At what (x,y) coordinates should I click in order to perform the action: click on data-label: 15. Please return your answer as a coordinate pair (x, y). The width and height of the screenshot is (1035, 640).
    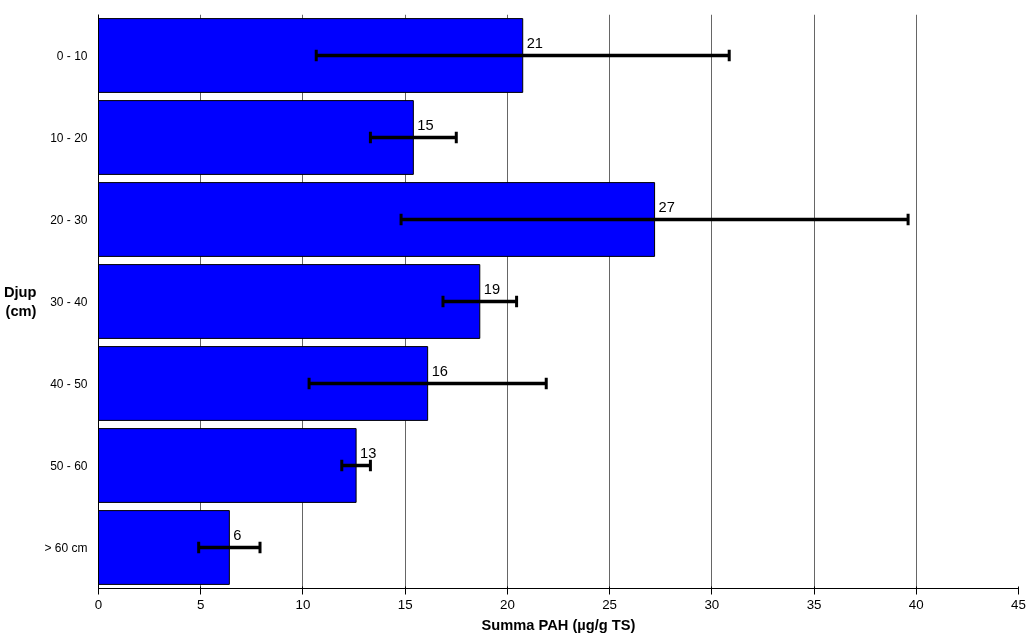
    Looking at the image, I should click on (425, 124).